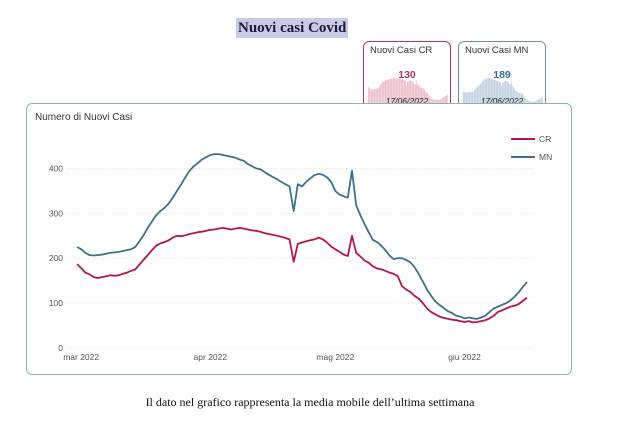  Describe the element at coordinates (56, 258) in the screenshot. I see `y-tick-label: 200` at that location.